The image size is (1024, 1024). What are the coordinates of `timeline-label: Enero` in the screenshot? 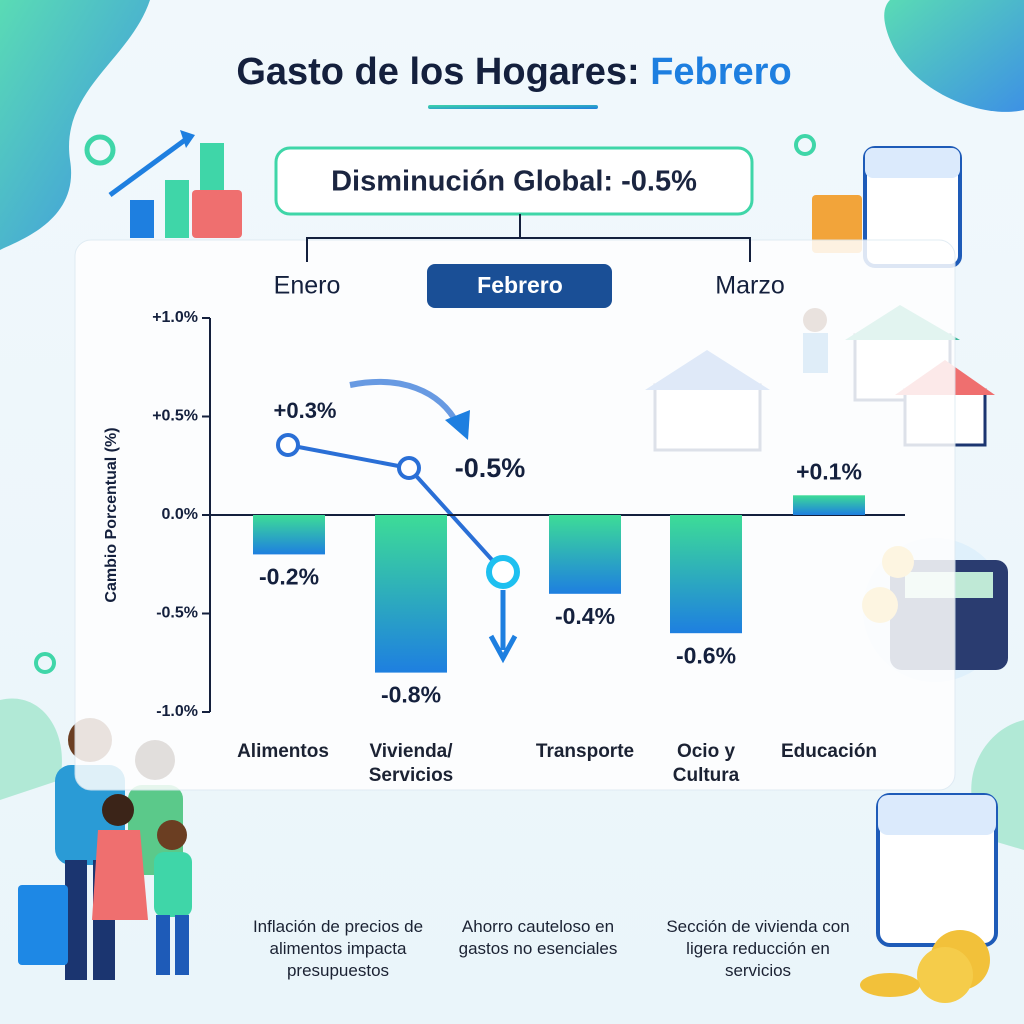 It's located at (307, 286).